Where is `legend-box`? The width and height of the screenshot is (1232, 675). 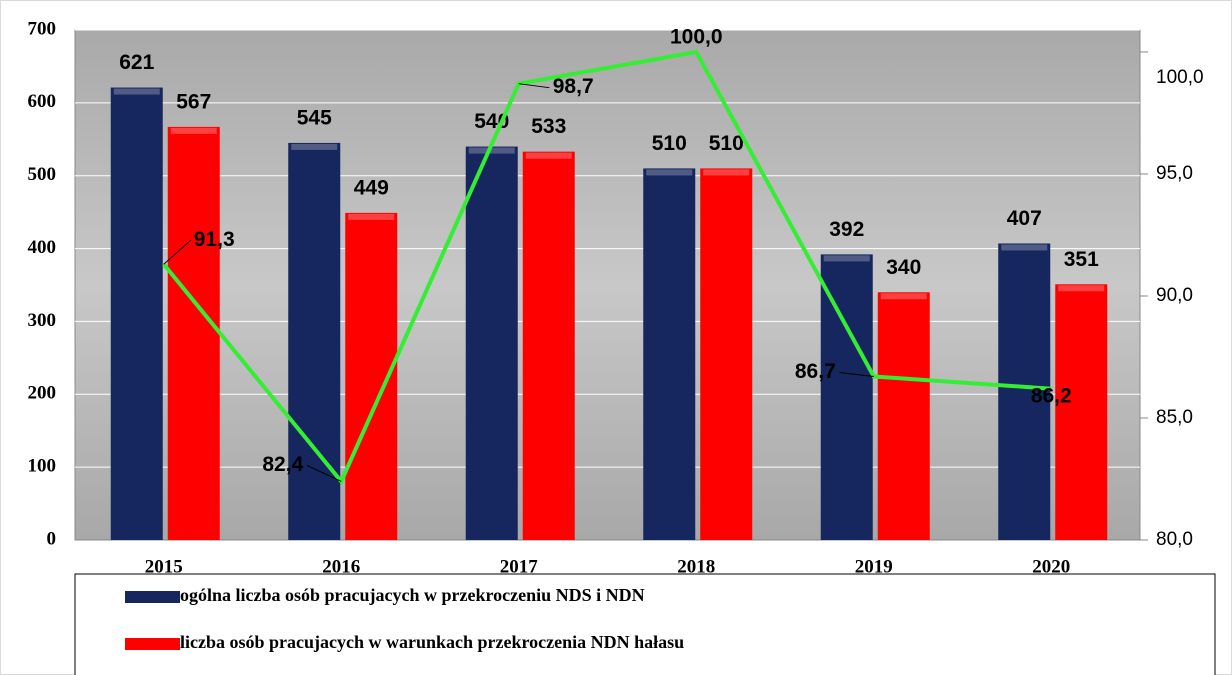 legend-box is located at coordinates (645, 624).